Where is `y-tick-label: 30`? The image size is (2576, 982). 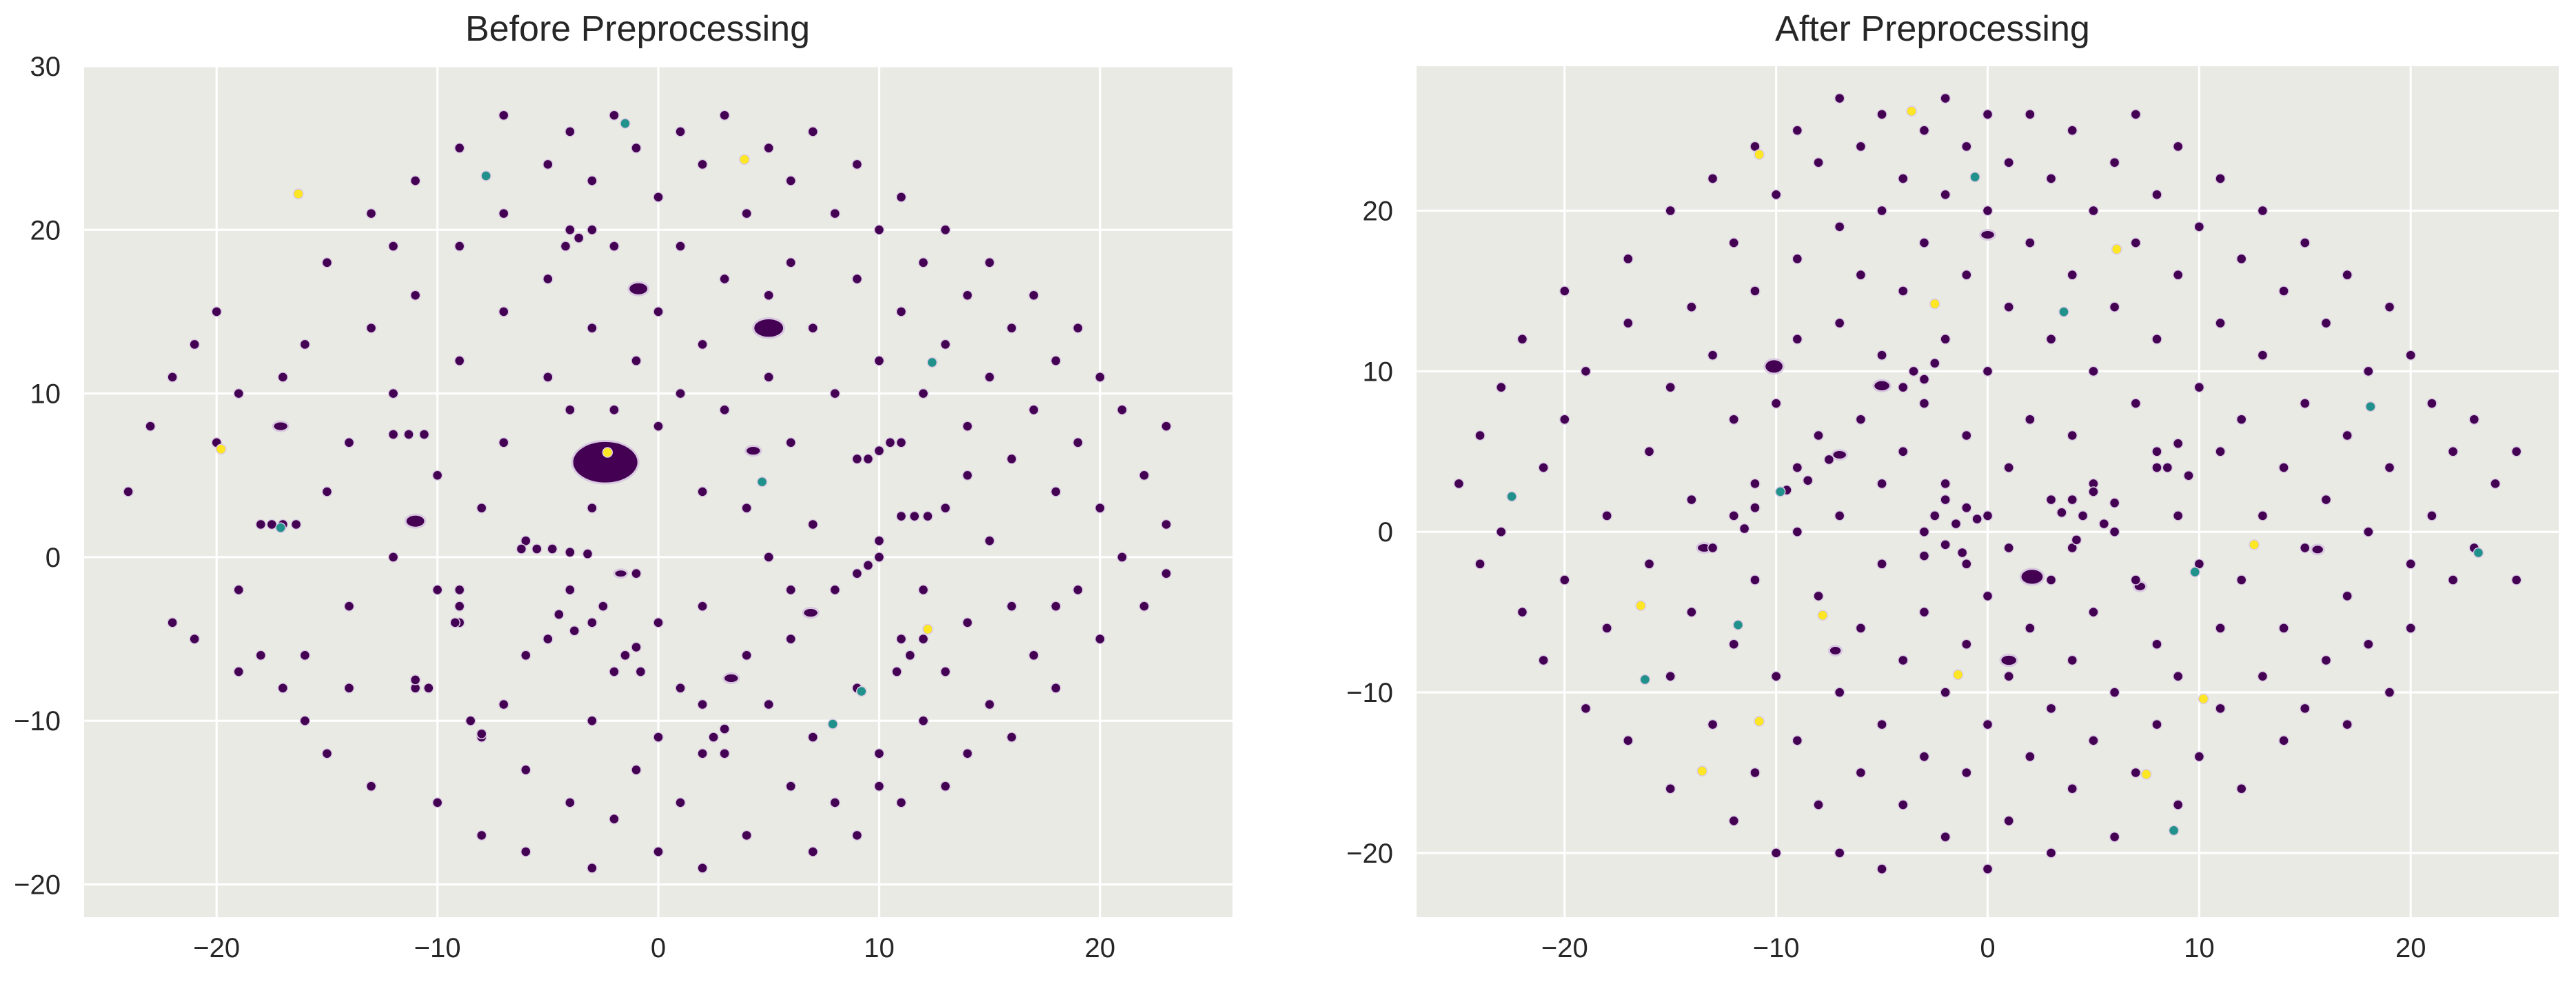 y-tick-label: 30 is located at coordinates (45, 67).